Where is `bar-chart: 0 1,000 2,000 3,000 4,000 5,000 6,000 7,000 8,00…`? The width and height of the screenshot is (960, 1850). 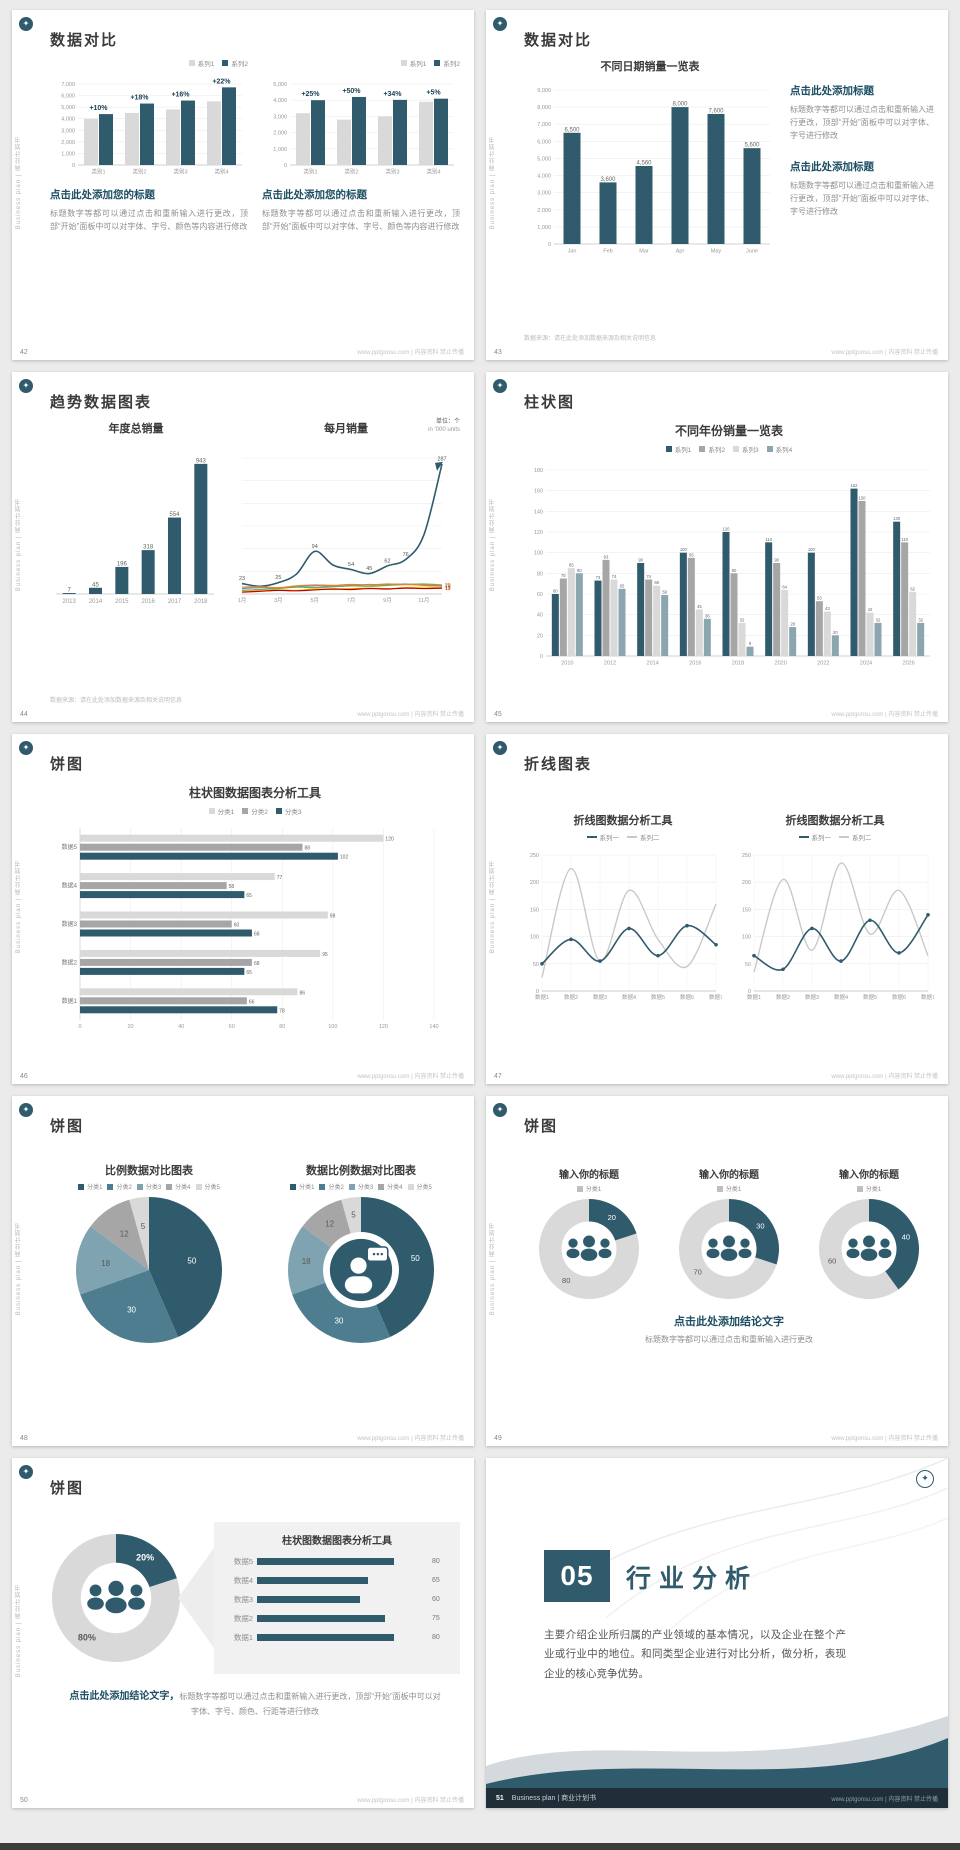
bar-chart: 0 1,000 2,000 3,000 4,000 5,000 6,000 7,000 8,00… is located at coordinates (650, 168).